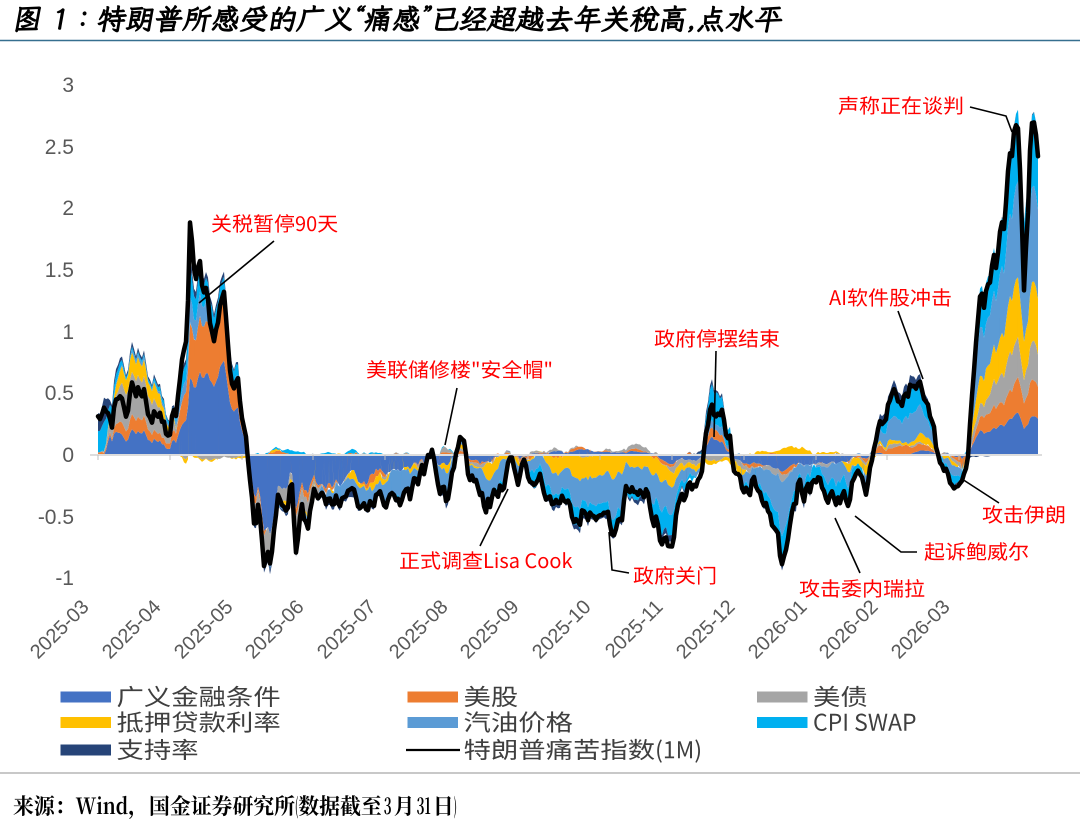 Image resolution: width=1080 pixels, height=831 pixels. Describe the element at coordinates (59, 393) in the screenshot. I see `svg-text: 0.5` at that location.